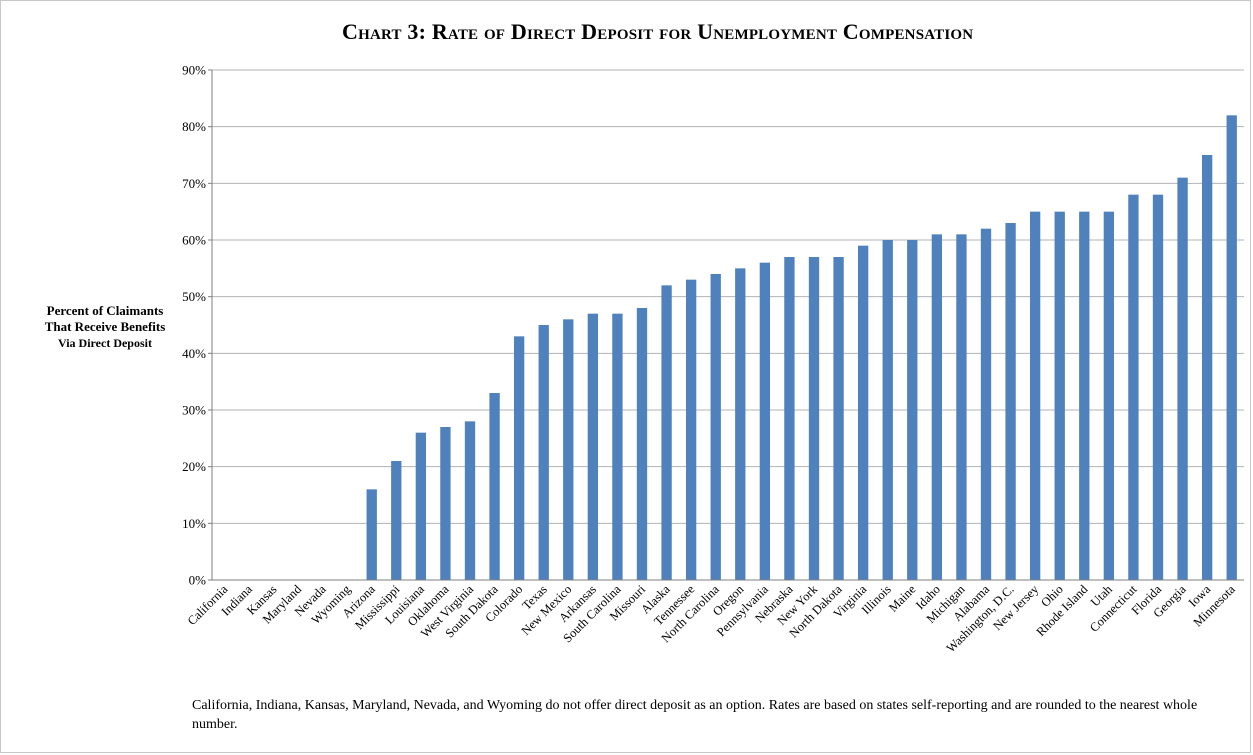 The image size is (1253, 755). Describe the element at coordinates (194, 353) in the screenshot. I see `y-tick-label: 40%` at that location.